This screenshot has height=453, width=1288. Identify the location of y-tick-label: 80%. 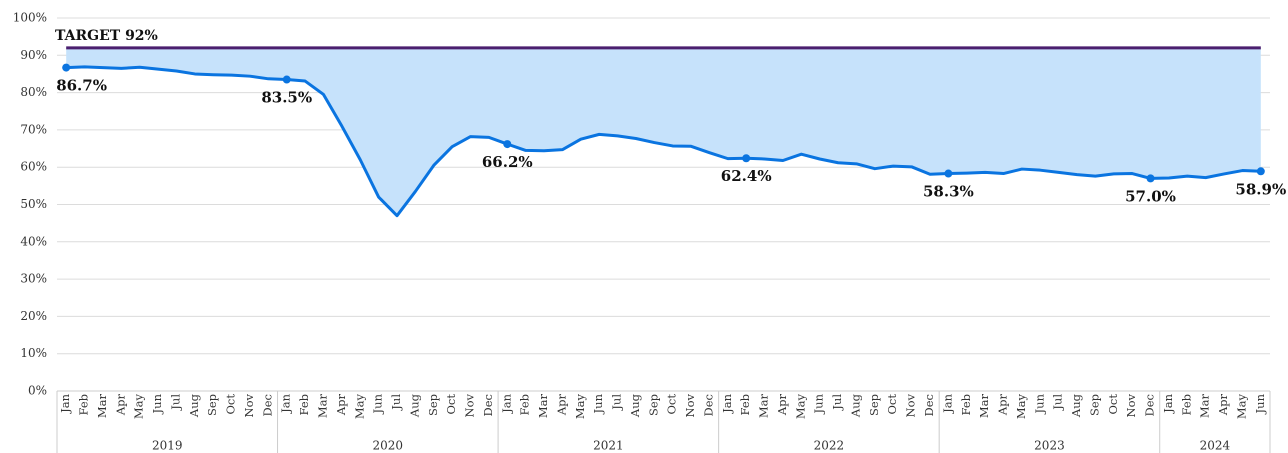
(33, 92).